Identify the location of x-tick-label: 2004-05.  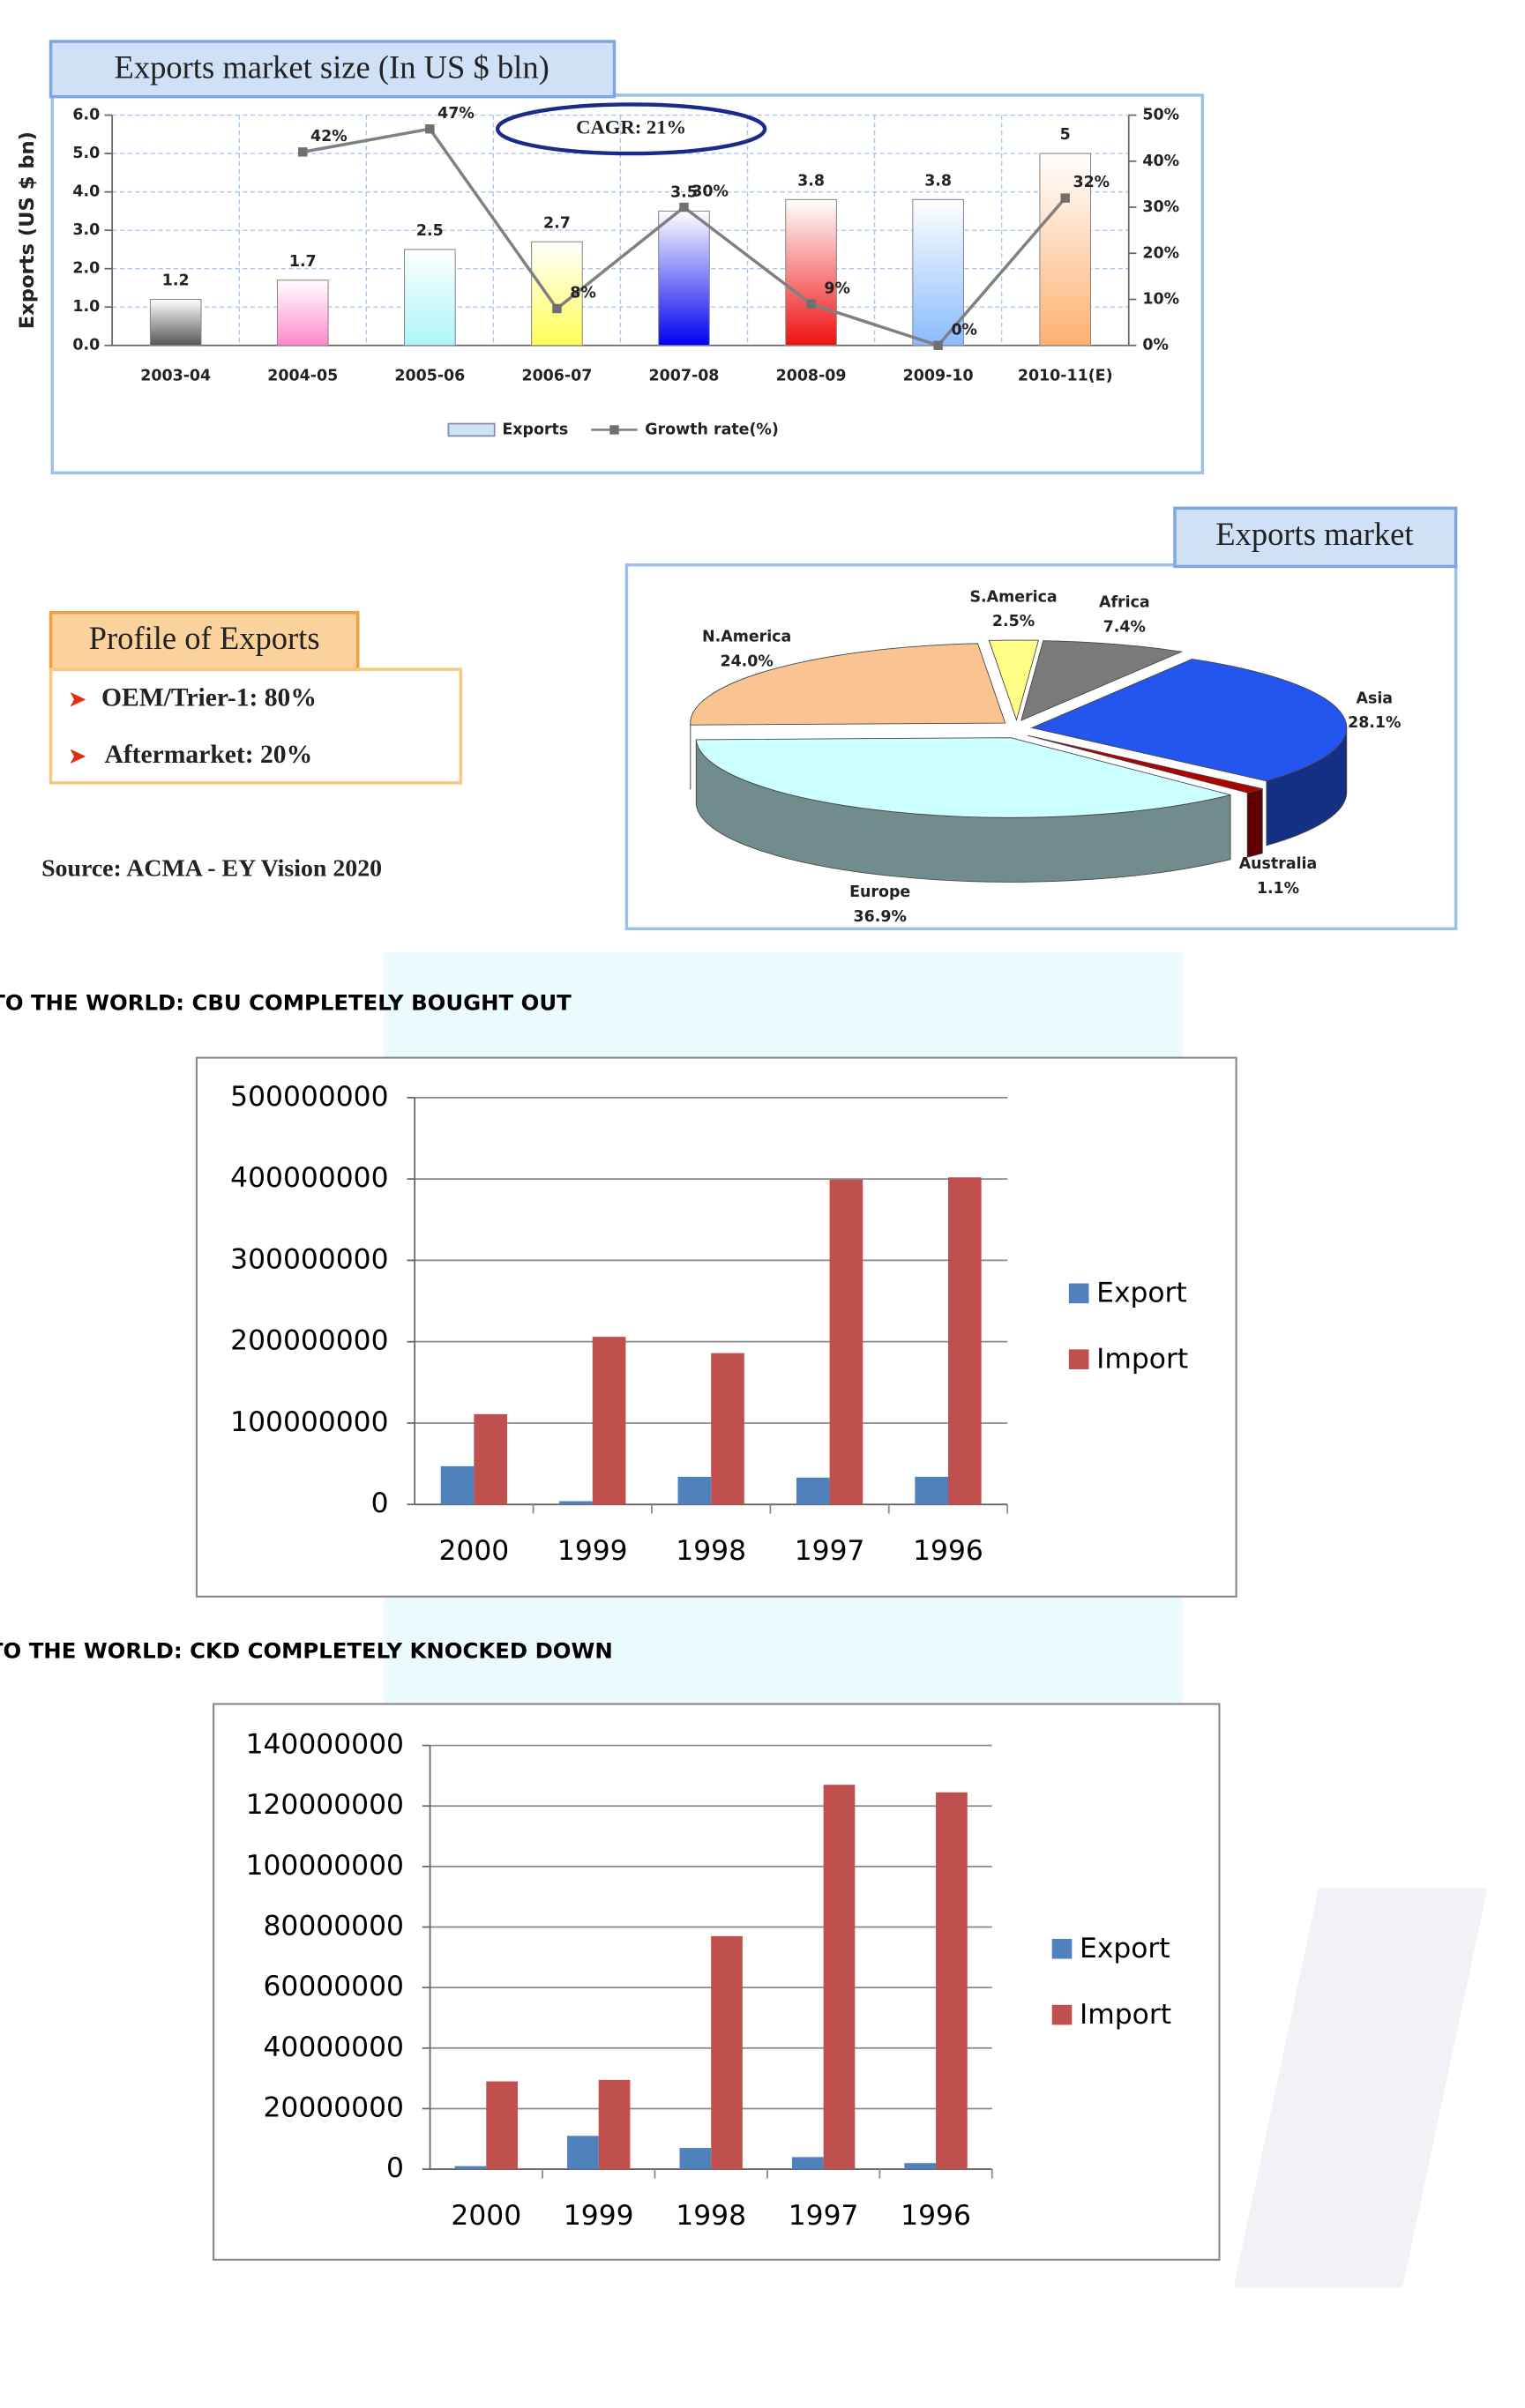
(302, 376).